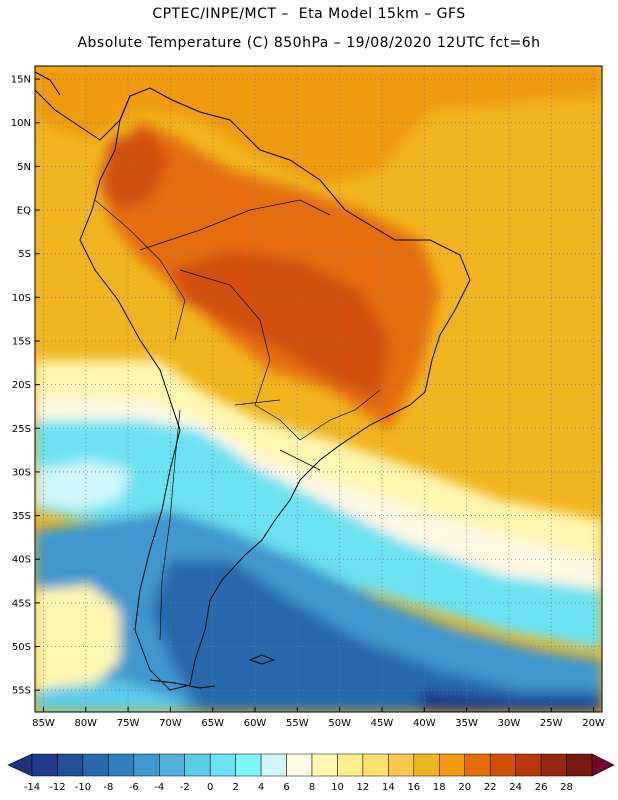 The width and height of the screenshot is (618, 800). What do you see at coordinates (21, 647) in the screenshot?
I see `lat-tick-label: 50S` at bounding box center [21, 647].